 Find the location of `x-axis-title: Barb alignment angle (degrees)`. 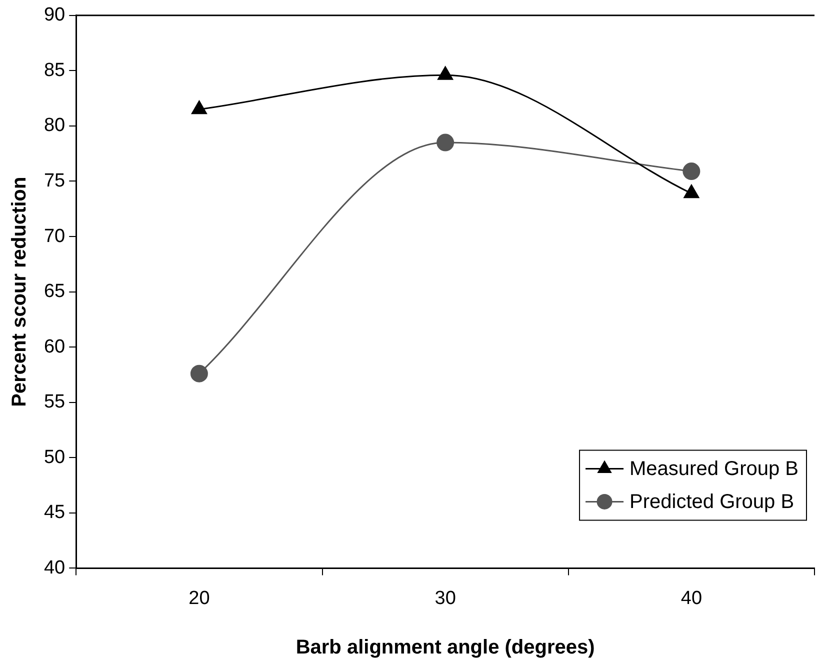

x-axis-title: Barb alignment angle (degrees) is located at coordinates (445, 647).